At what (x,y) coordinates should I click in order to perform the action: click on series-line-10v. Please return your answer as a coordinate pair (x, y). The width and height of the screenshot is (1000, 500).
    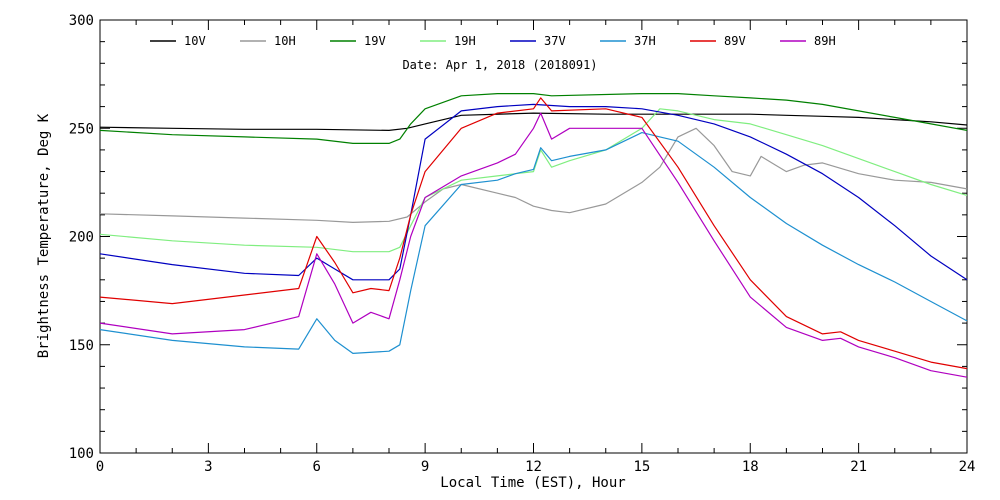
    Looking at the image, I should click on (533, 121).